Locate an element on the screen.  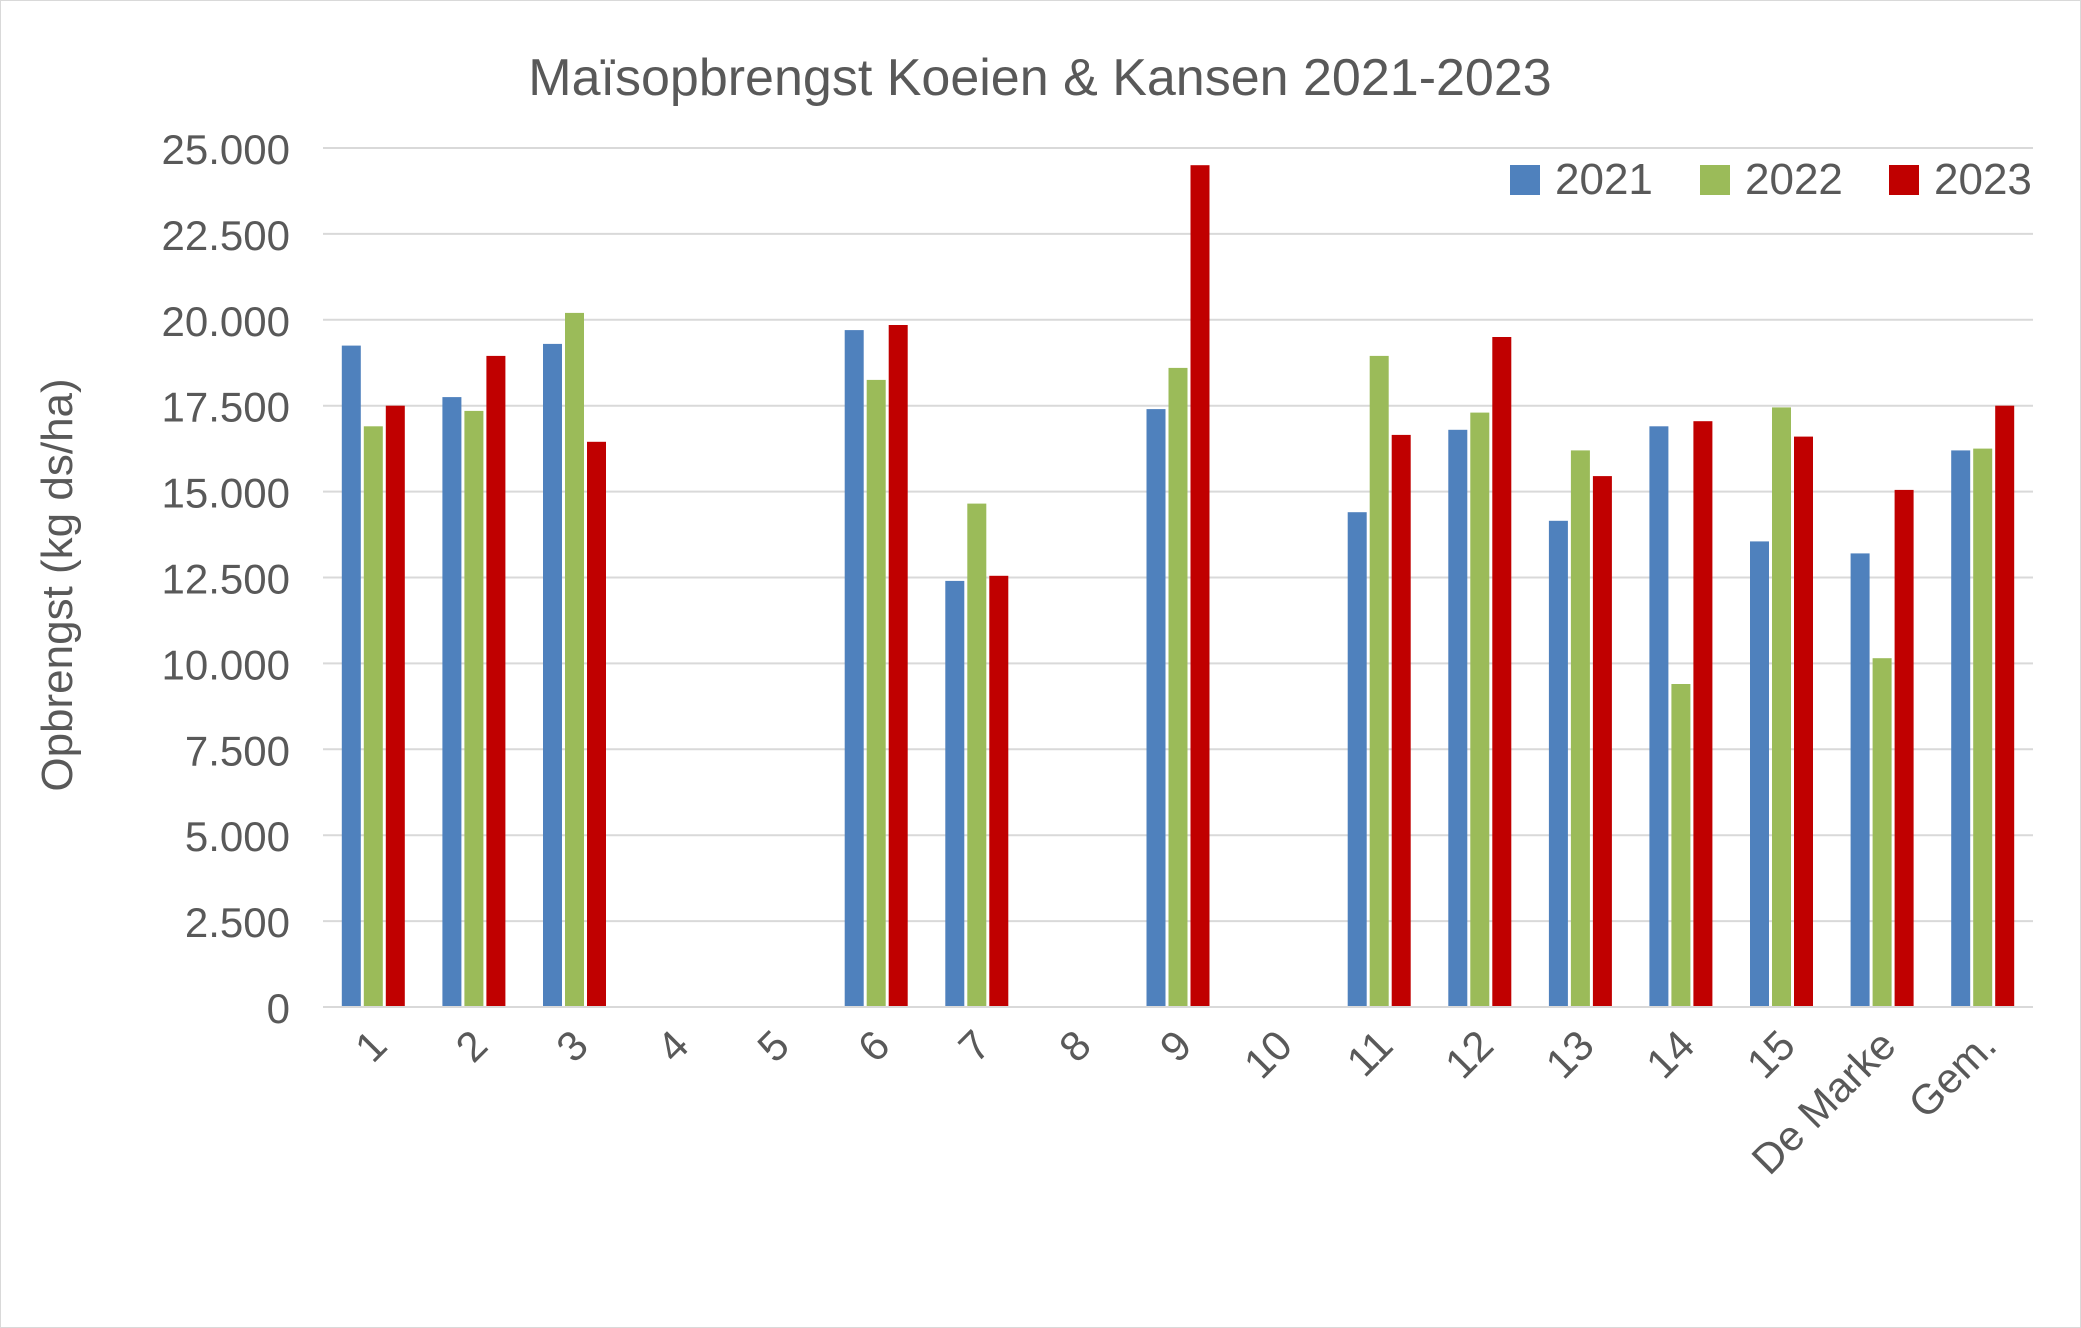
x-tick-label: 11 is located at coordinates (1369, 1053).